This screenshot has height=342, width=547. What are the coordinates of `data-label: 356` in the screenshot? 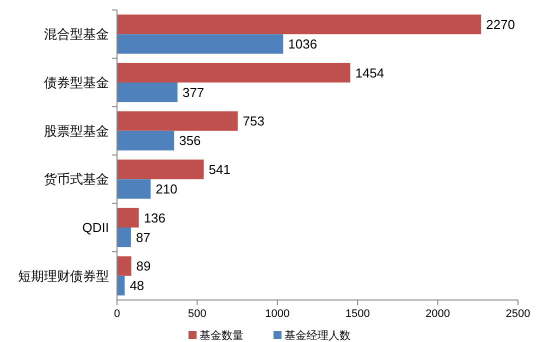 It's located at (190, 140).